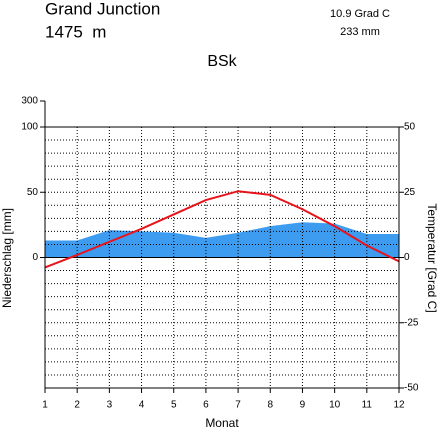 Image resolution: width=439 pixels, height=430 pixels. Describe the element at coordinates (33, 192) in the screenshot. I see `y-tick-label: 50` at that location.